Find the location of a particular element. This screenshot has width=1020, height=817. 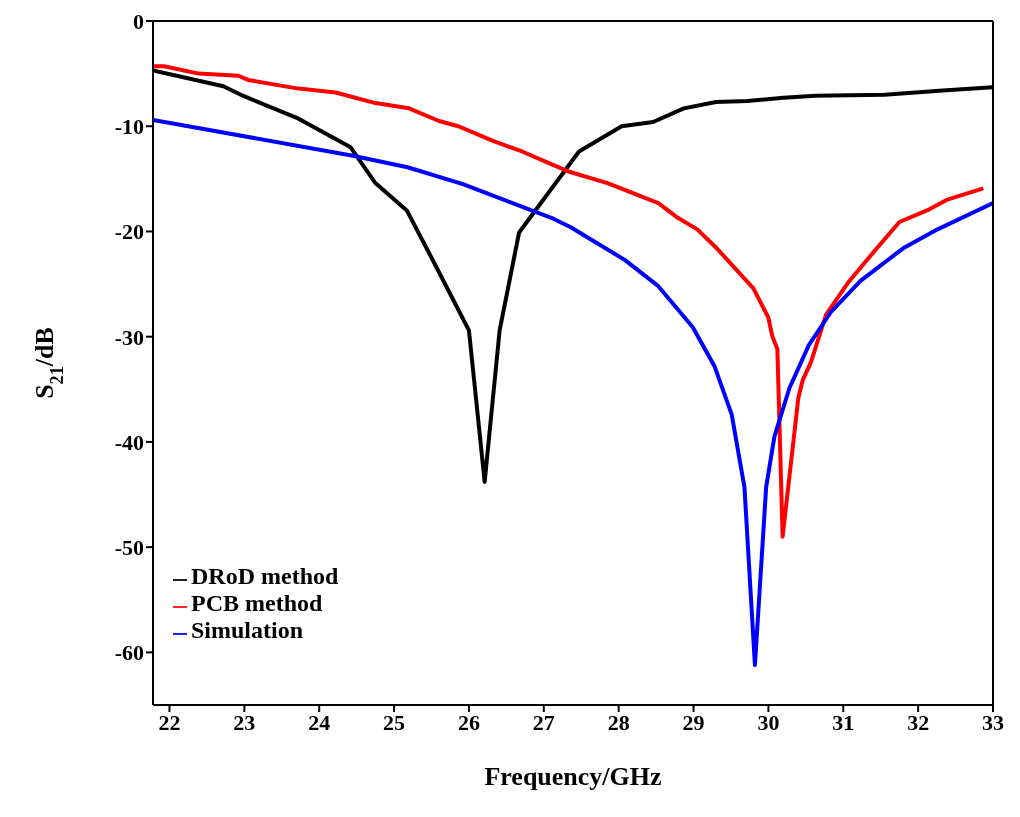

legend-label: PCB method is located at coordinates (257, 603).